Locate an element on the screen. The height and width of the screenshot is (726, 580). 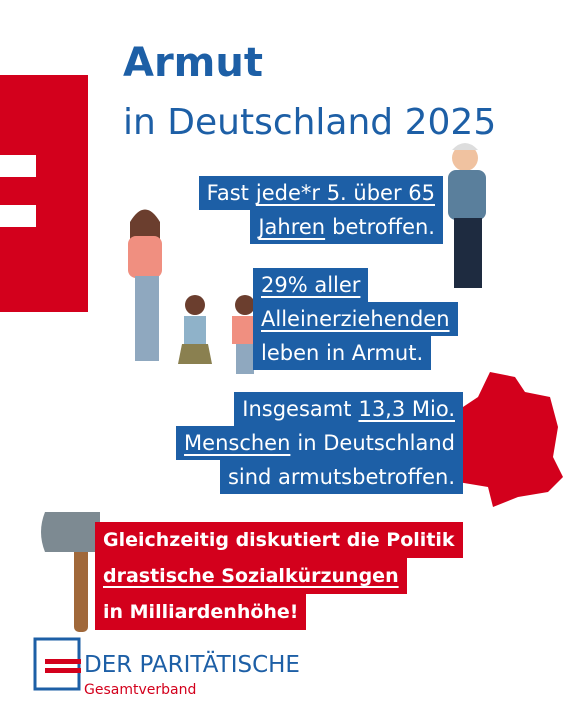
underlined-text: Alleinerziehenden is located at coordinates (355, 319).